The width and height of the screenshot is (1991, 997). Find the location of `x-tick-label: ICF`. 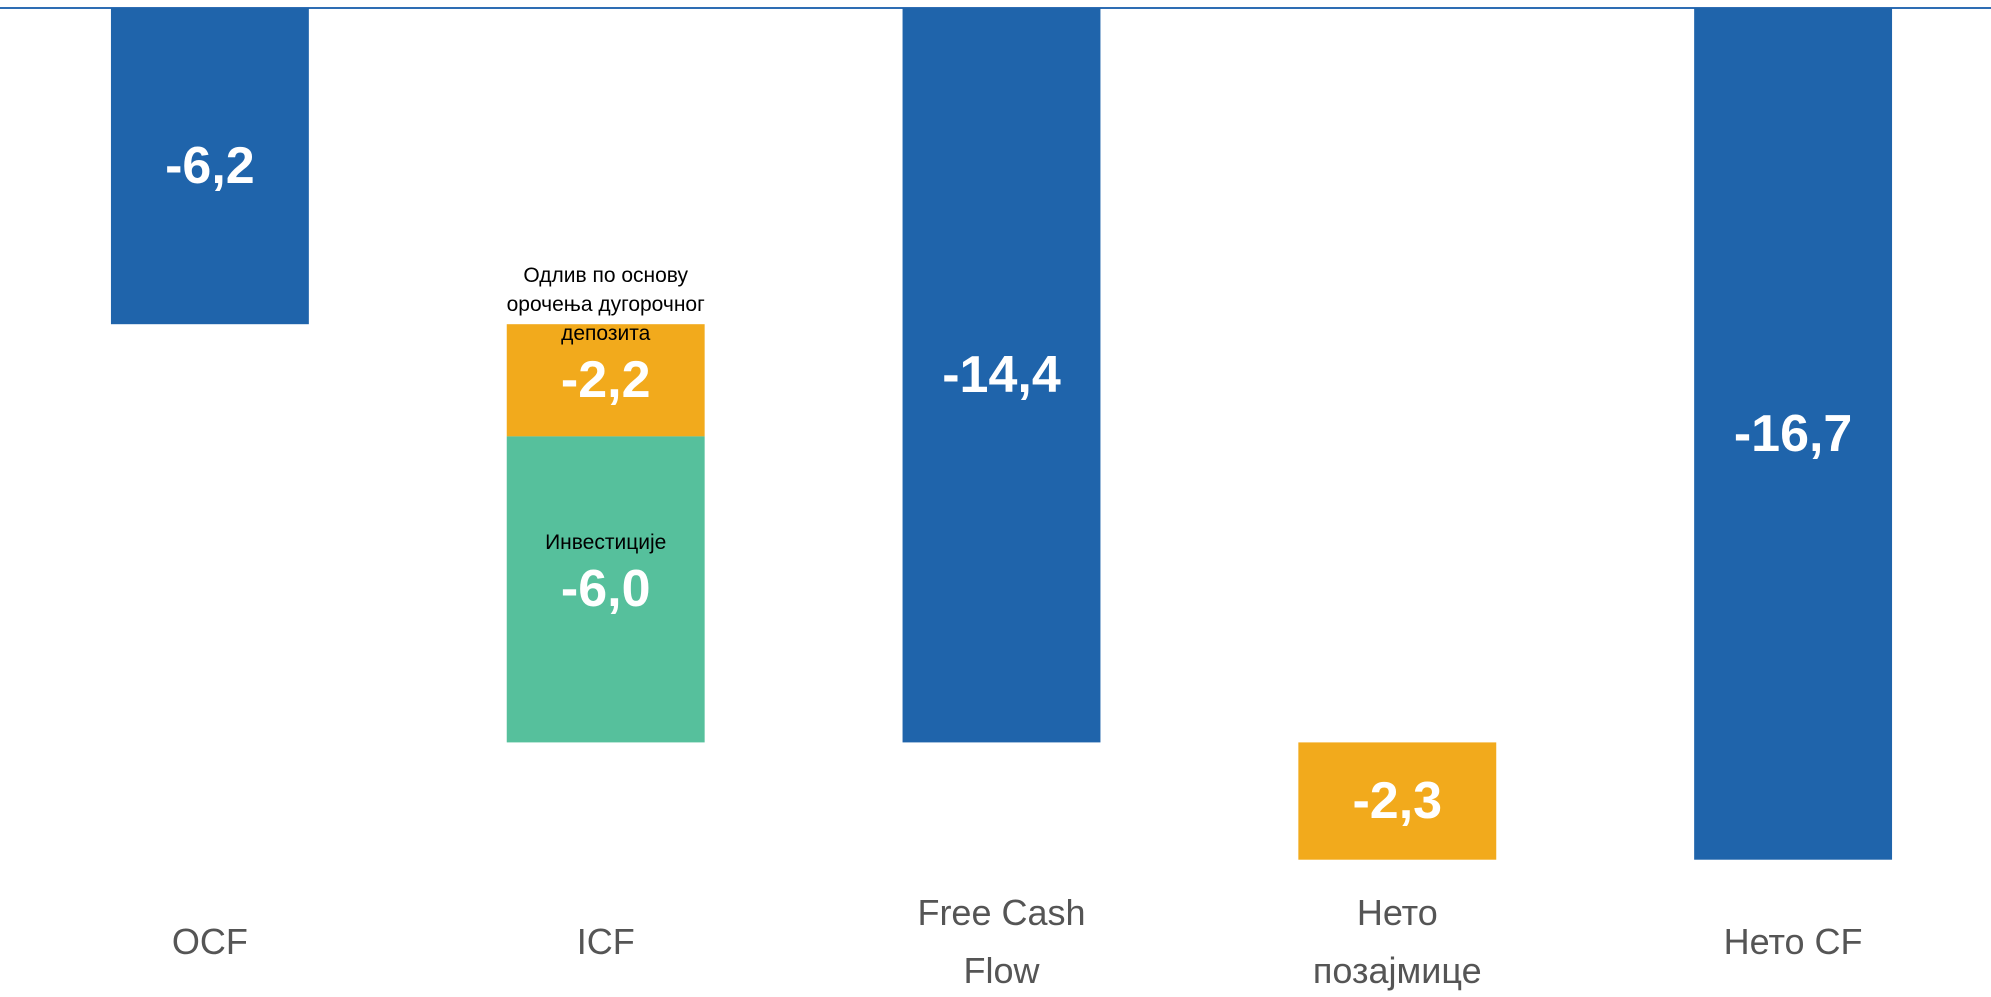

x-tick-label: ICF is located at coordinates (605, 941).